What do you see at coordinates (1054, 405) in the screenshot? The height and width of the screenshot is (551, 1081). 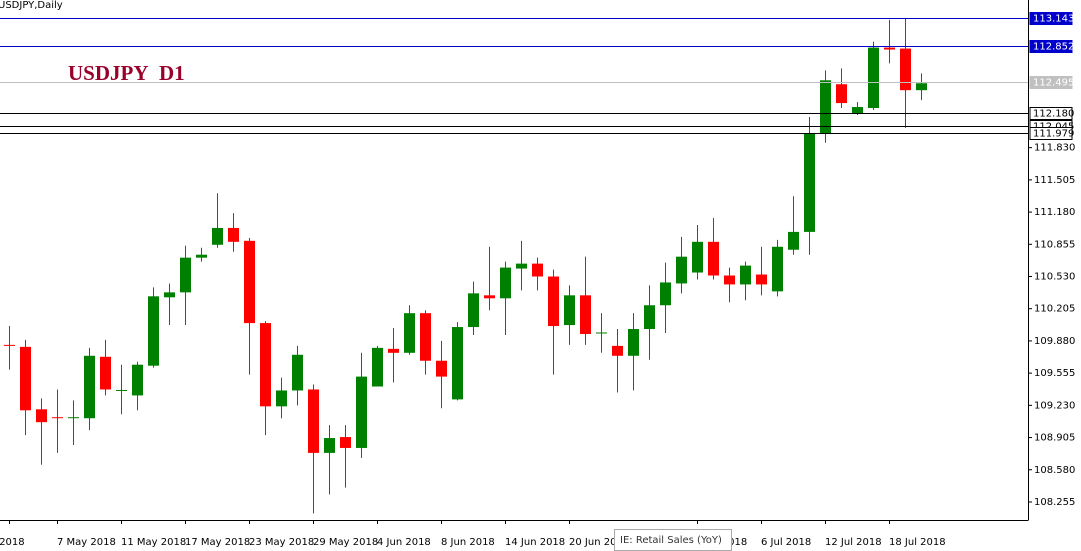 I see `y-tick-label: 109.230` at bounding box center [1054, 405].